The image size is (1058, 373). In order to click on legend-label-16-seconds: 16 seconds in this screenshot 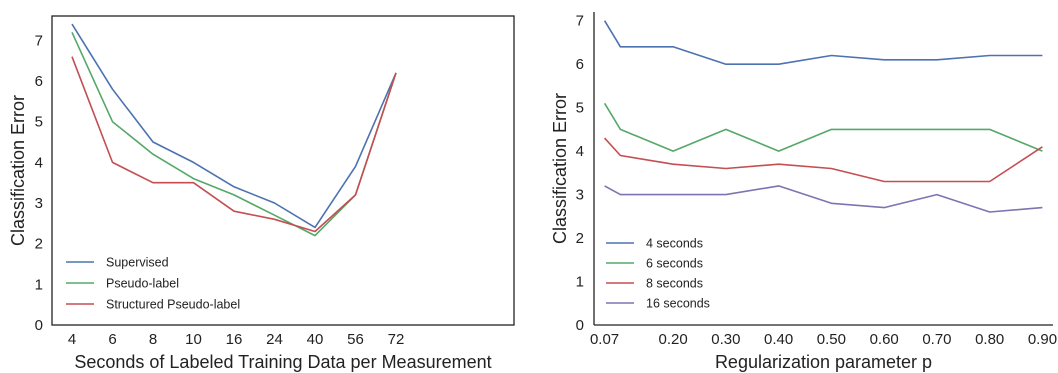, I will do `click(678, 304)`.